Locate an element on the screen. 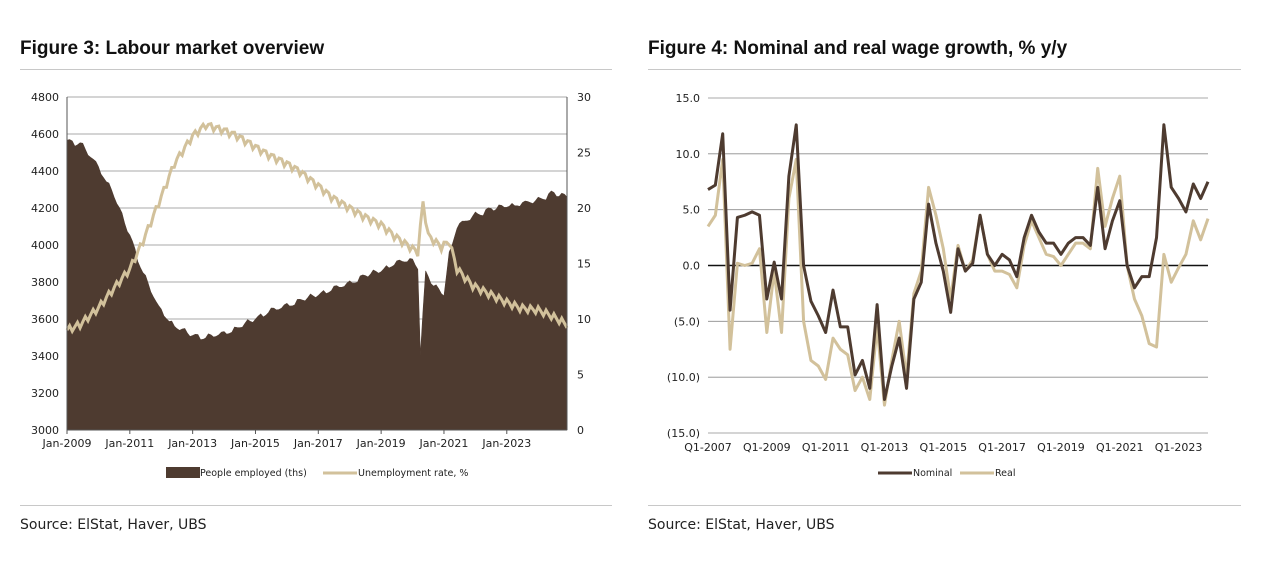  left-y-tick-label: 4600 is located at coordinates (45, 134).